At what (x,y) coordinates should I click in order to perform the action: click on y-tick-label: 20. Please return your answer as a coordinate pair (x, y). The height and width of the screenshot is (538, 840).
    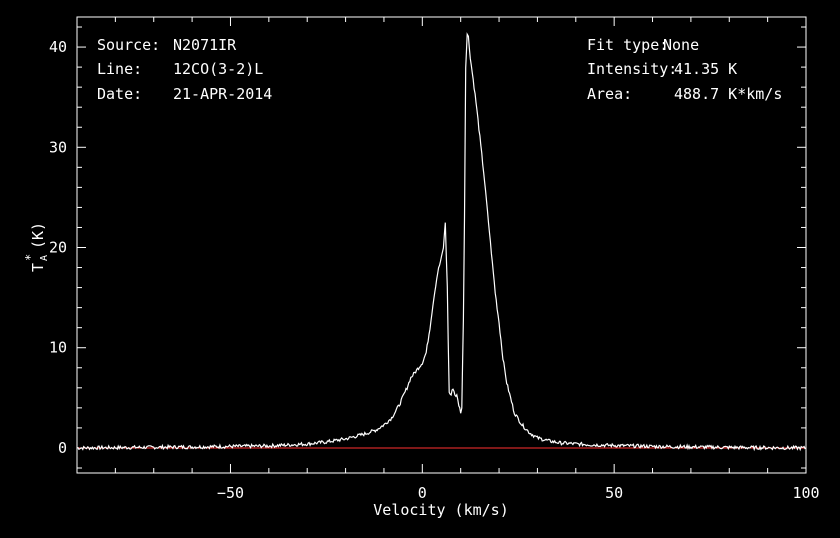
    Looking at the image, I should click on (58, 248).